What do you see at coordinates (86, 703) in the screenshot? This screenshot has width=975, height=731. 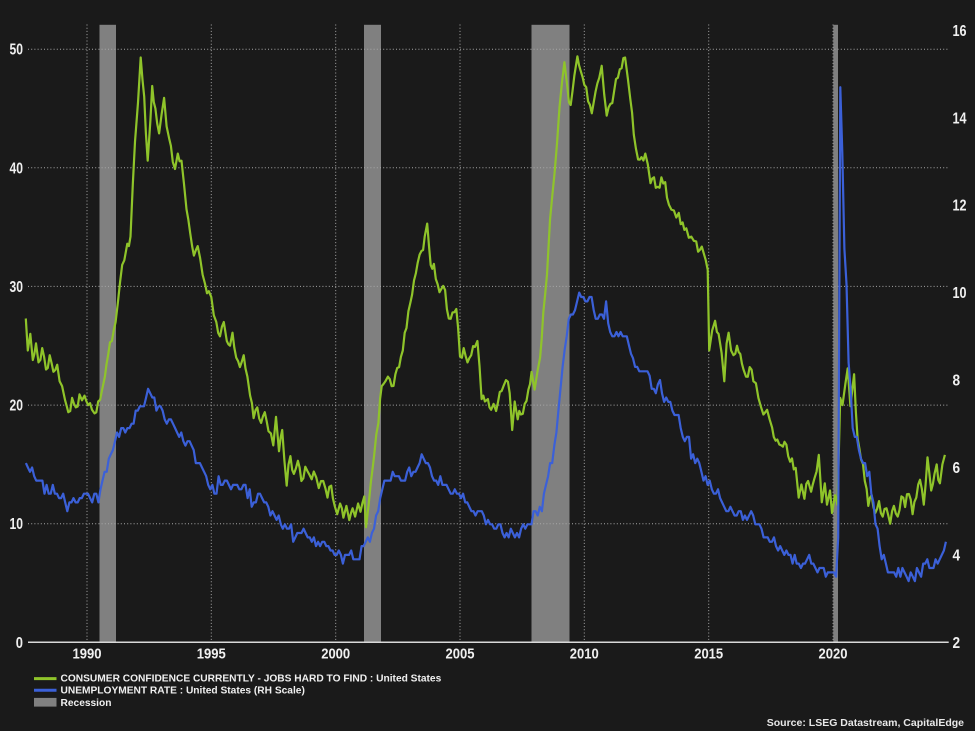 I see `svg-text: Recession` at bounding box center [86, 703].